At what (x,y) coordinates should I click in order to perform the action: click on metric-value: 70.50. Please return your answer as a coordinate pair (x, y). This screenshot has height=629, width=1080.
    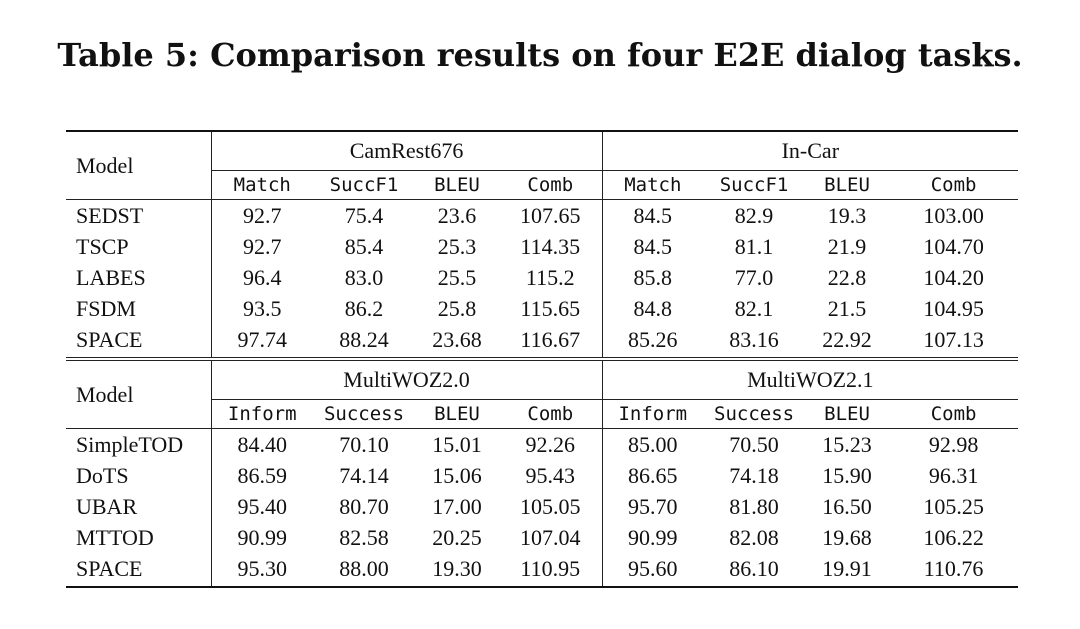
    Looking at the image, I should click on (754, 444).